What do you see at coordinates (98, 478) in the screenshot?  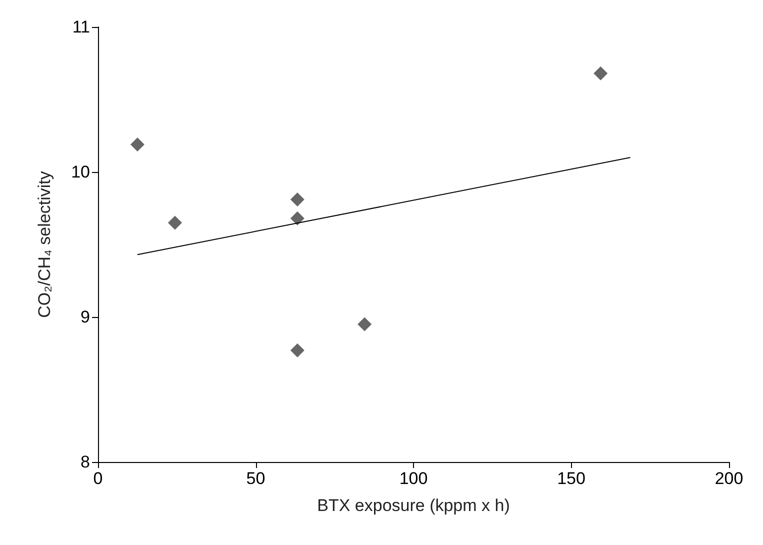 I see `x-tick-label: 0` at bounding box center [98, 478].